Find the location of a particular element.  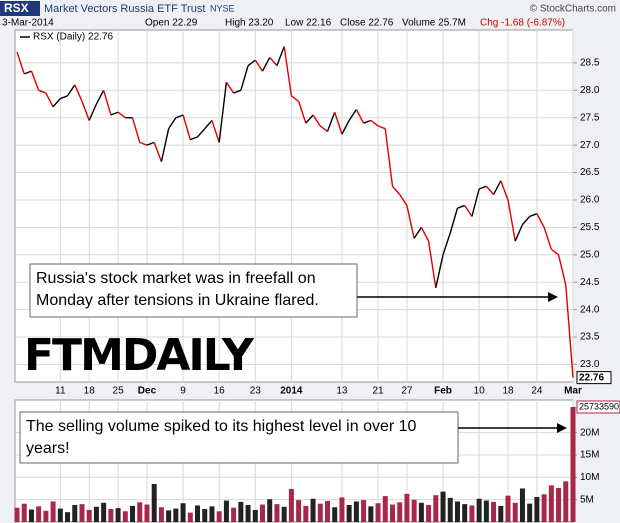

quote-item: Low 22.16 is located at coordinates (308, 23).